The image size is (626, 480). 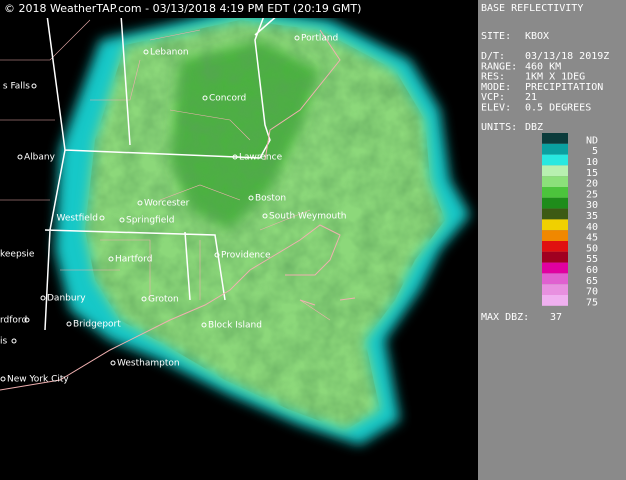 I want to click on legend-label: 35, so click(x=592, y=216).